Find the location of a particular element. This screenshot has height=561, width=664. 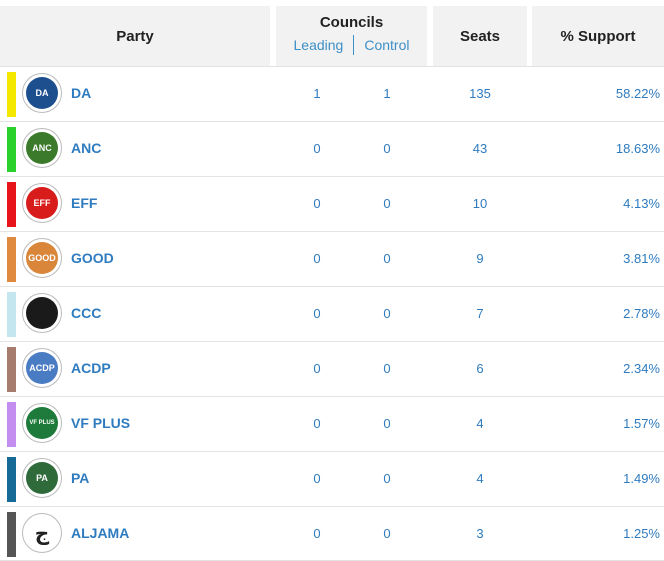

table-row: GOOD GOOD 0 0 9 3.81% is located at coordinates (332, 258).